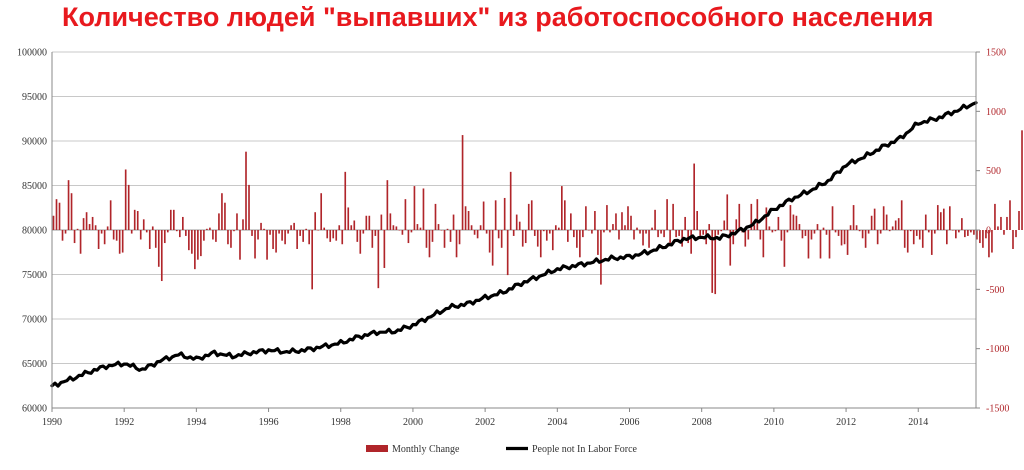 The image size is (1024, 470). I want to click on y-right-tick-label: -1500, so click(997, 409).